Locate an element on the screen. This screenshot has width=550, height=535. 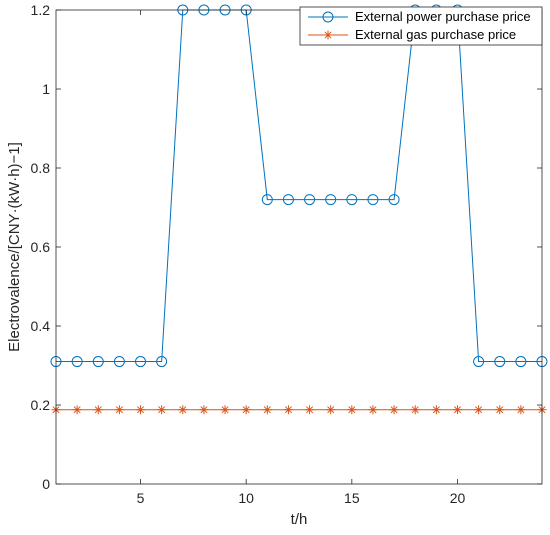
y-axis-label: Electrovalence/[CNY·(kW·h)−1] is located at coordinates (14, 247).